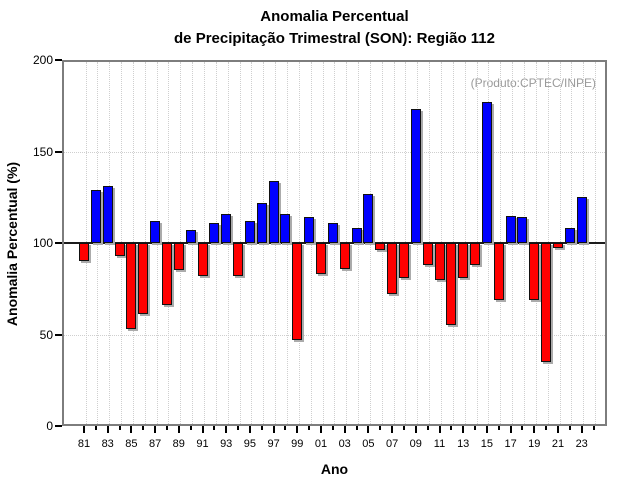 This screenshot has height=500, width=640. Describe the element at coordinates (392, 444) in the screenshot. I see `x-tick-label: 07` at that location.